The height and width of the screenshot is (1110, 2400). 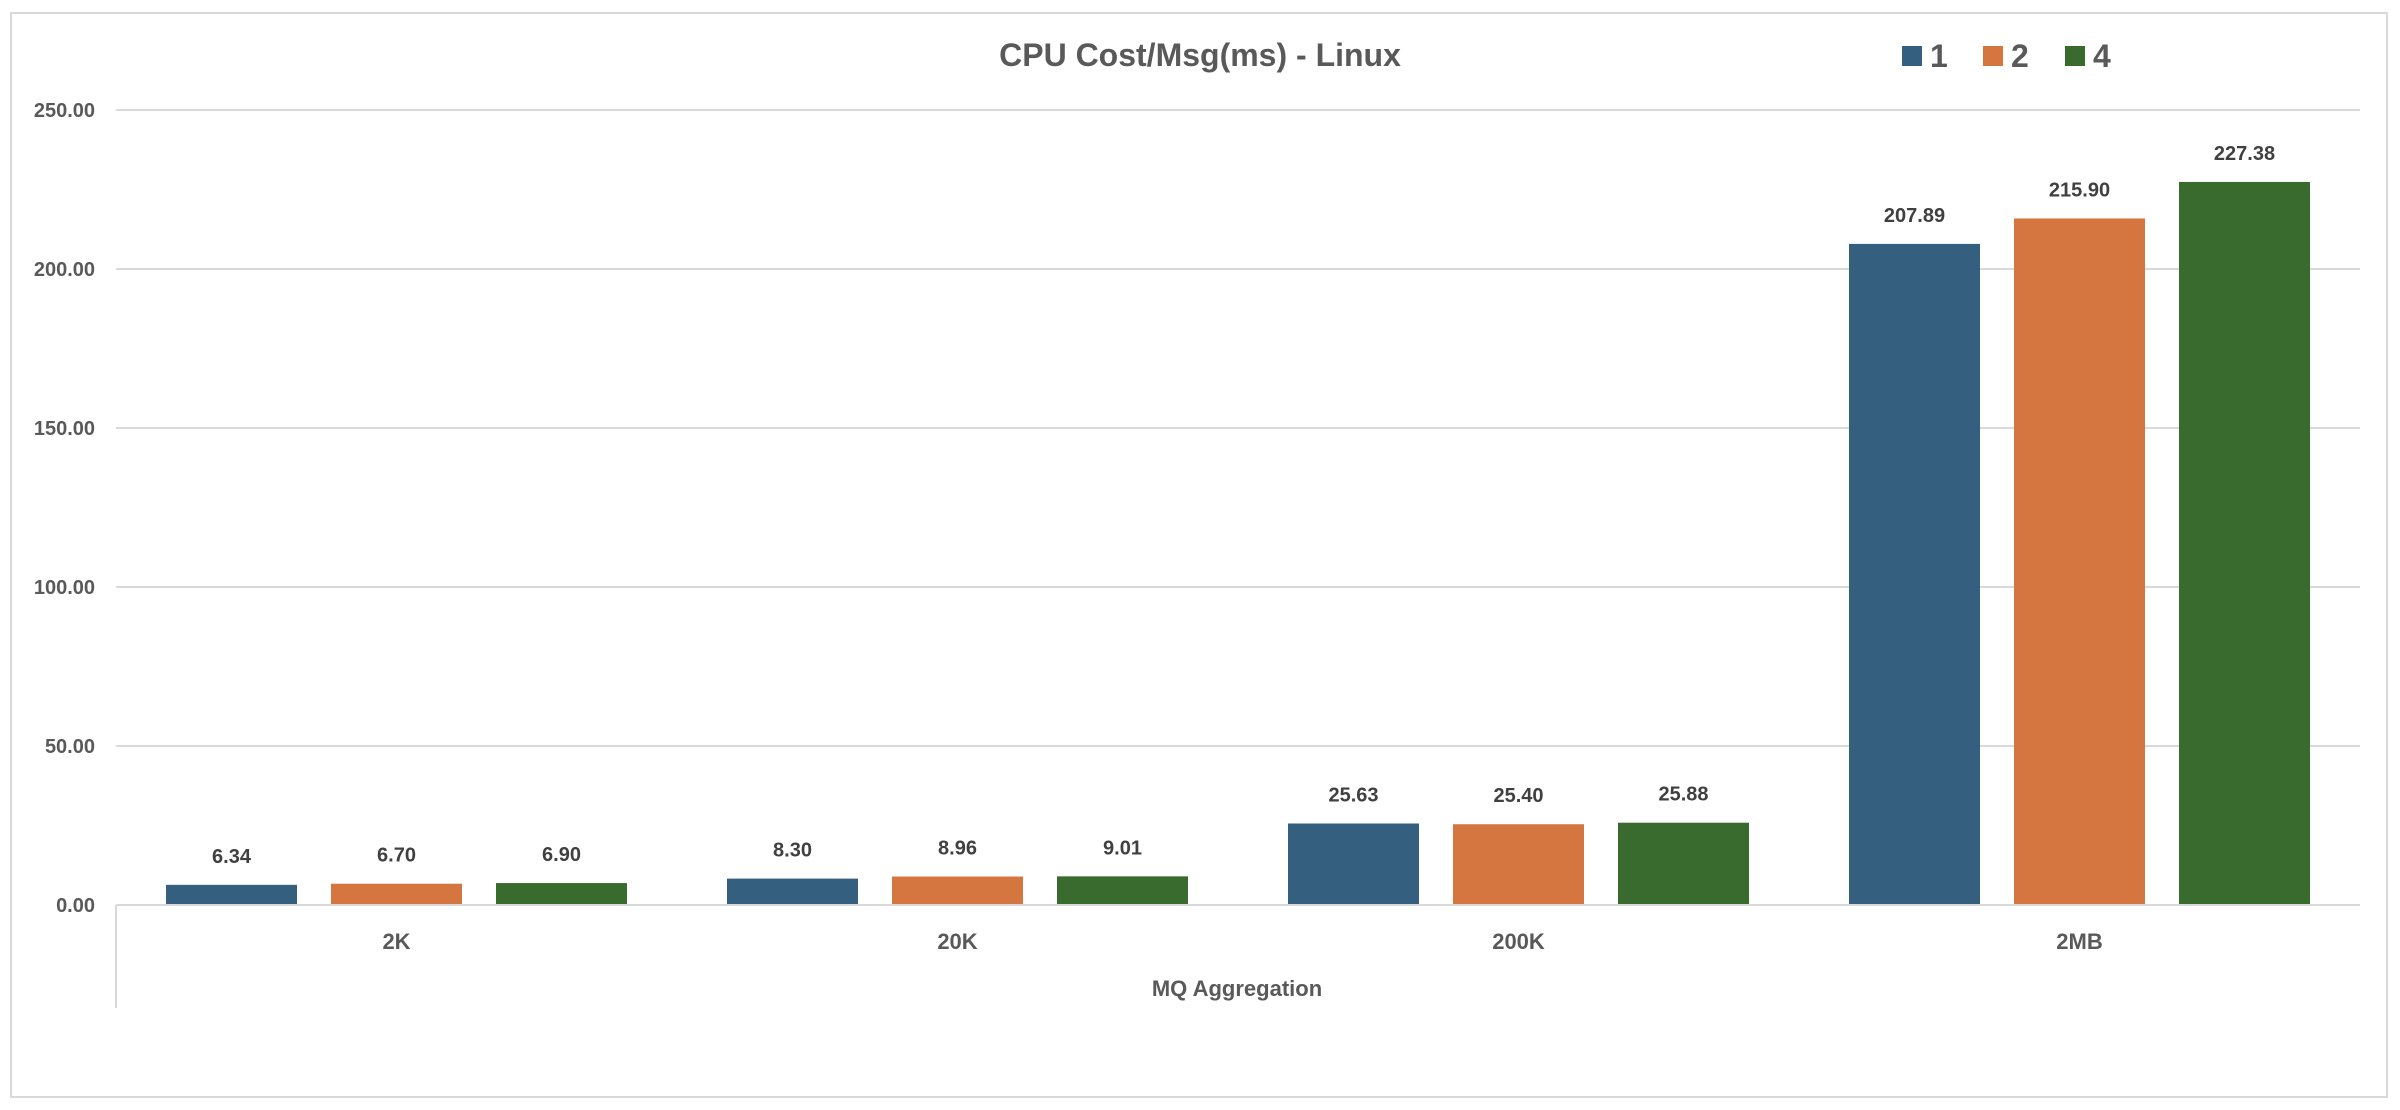 What do you see at coordinates (64, 588) in the screenshot?
I see `y-tick-label: 100.00` at bounding box center [64, 588].